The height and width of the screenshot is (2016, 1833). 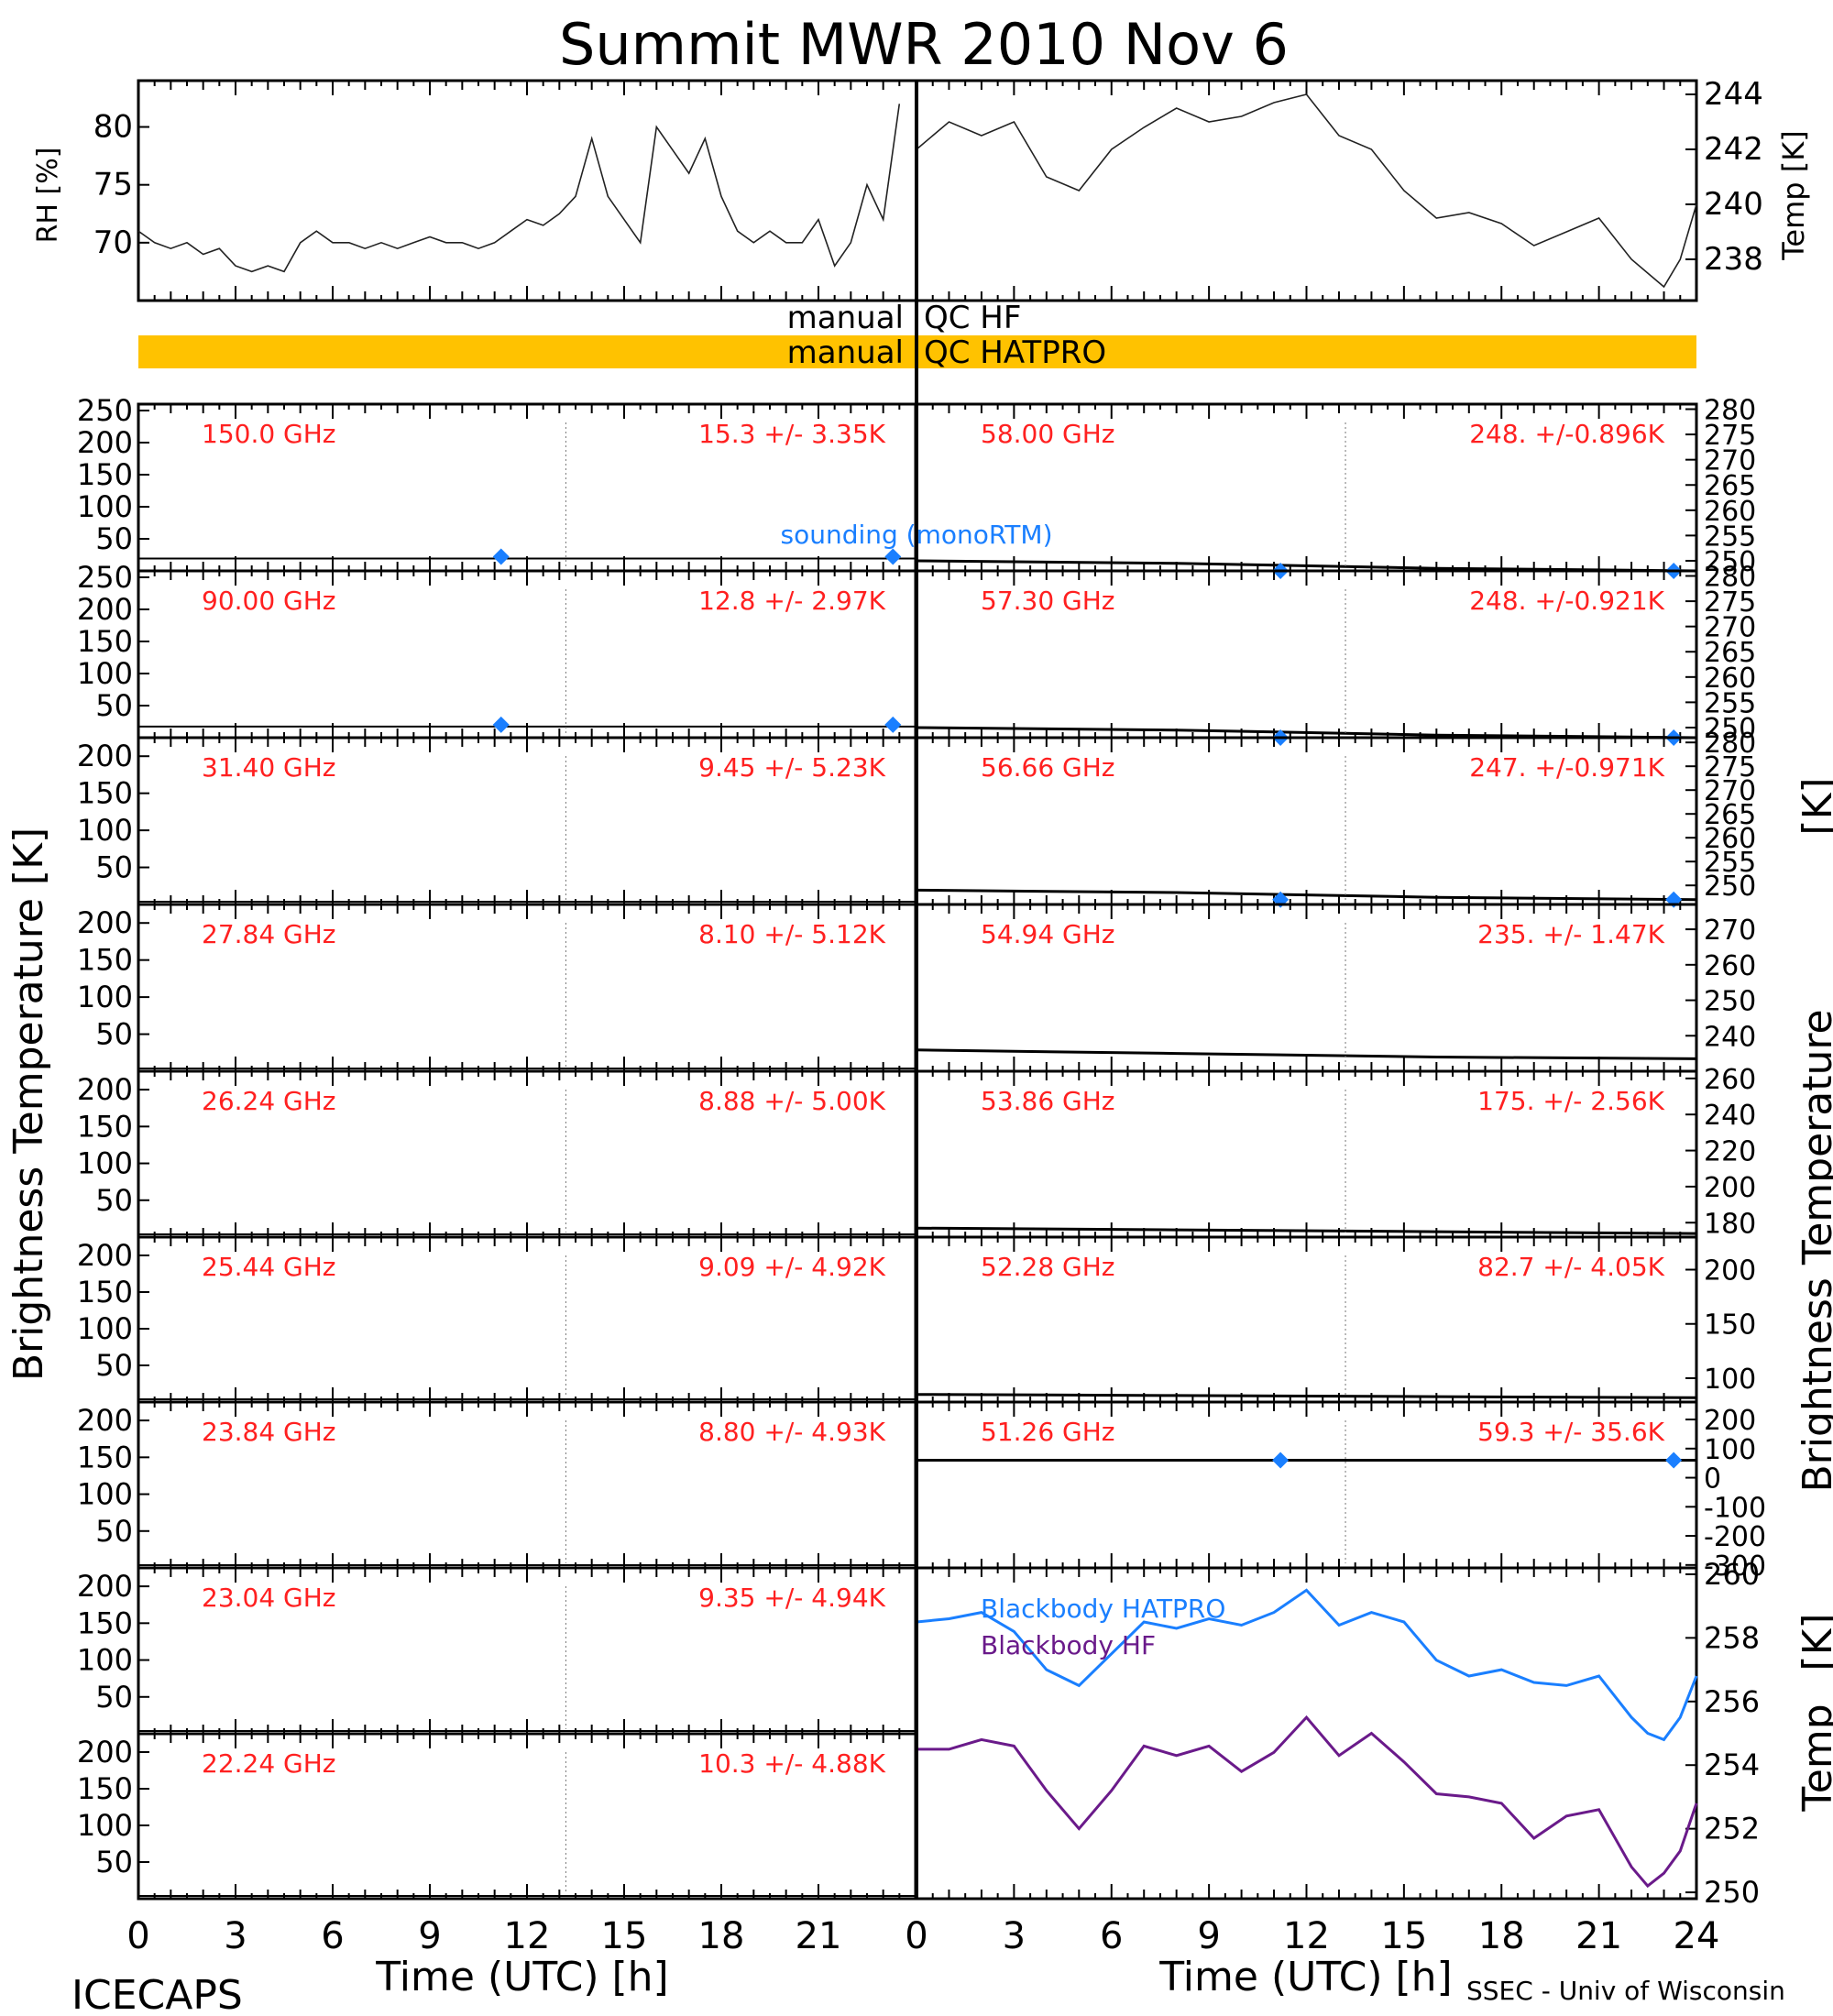 I want to click on x-tick-label-right: 12, so click(x=1306, y=1936).